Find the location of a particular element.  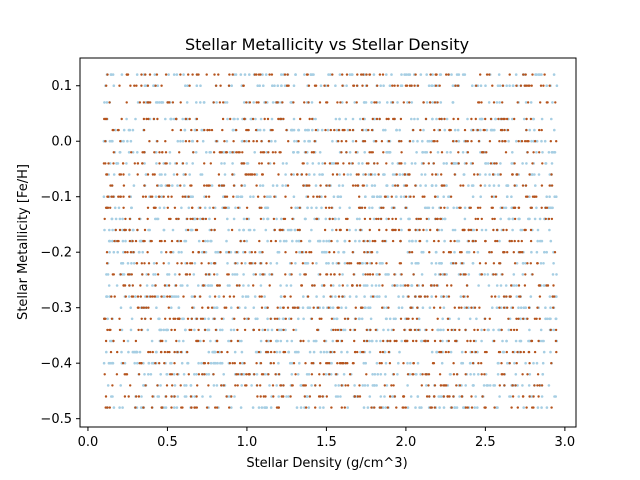

y-tick-label: 0.0 is located at coordinates (61, 142).